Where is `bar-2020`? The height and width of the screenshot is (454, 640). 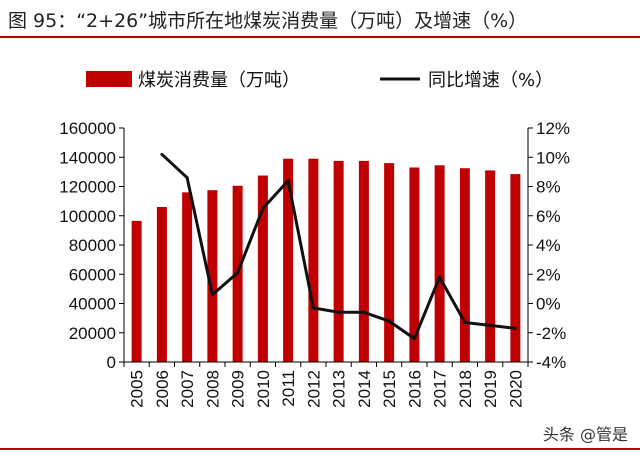
bar-2020 is located at coordinates (515, 268).